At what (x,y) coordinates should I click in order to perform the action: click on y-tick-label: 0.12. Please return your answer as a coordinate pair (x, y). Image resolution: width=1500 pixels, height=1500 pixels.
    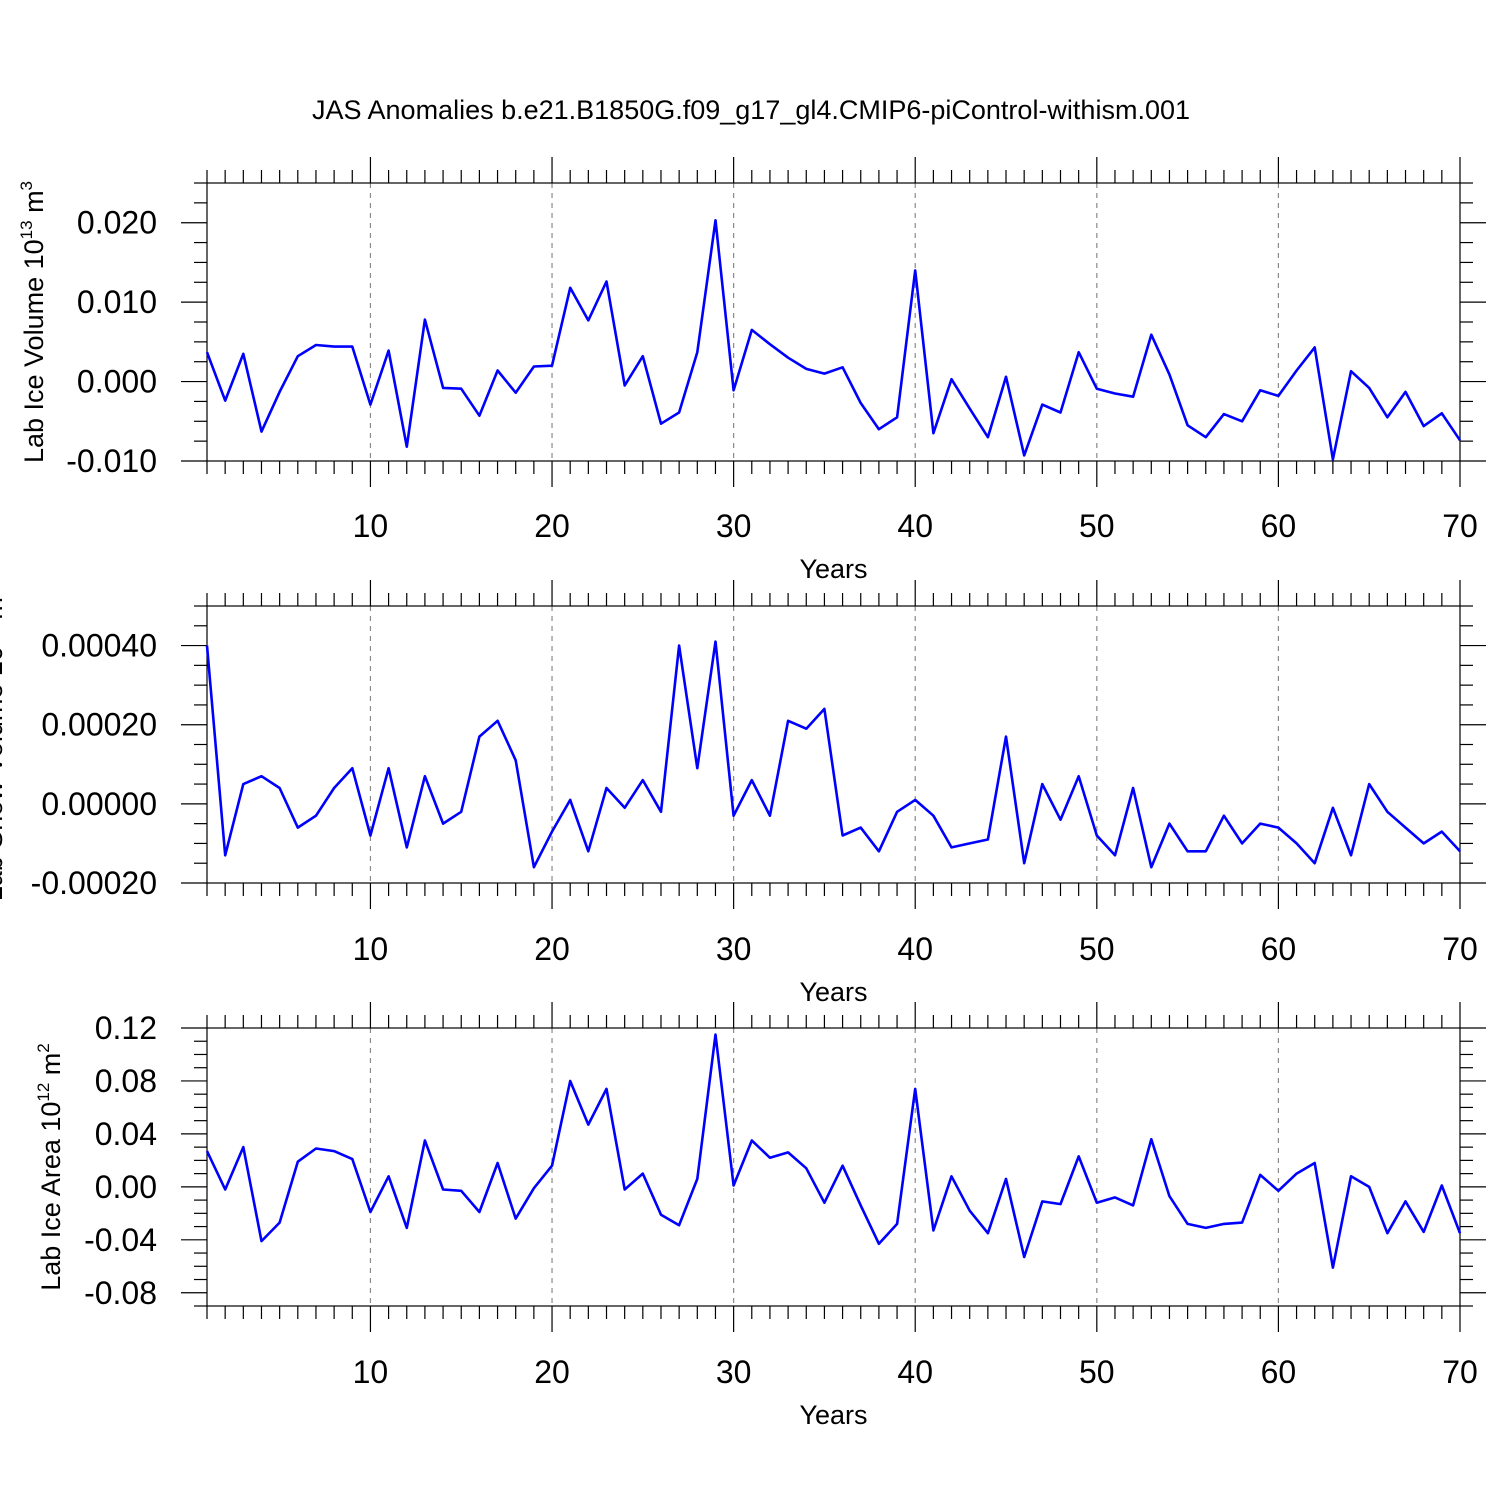
    Looking at the image, I should click on (126, 1028).